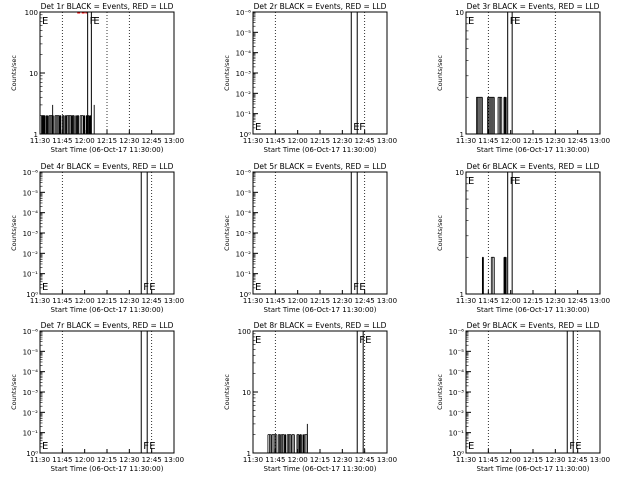  I want to click on chart-title: Det 9r BLACK = Events, RED = LLD, so click(533, 325).